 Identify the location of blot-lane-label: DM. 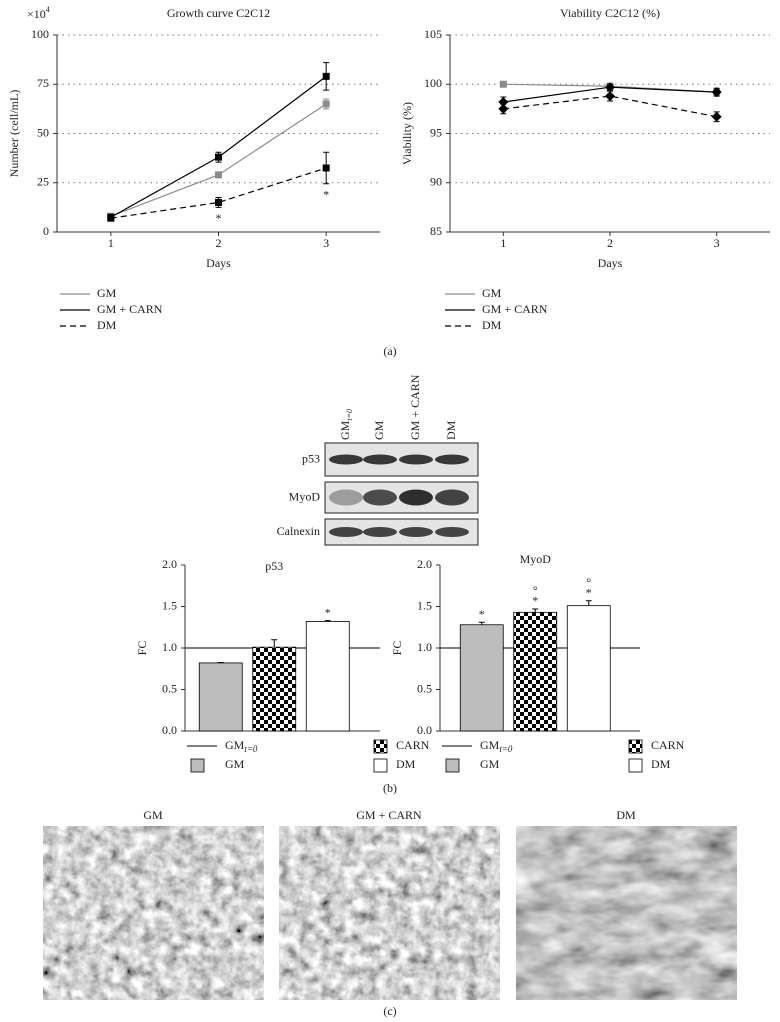
(451, 430).